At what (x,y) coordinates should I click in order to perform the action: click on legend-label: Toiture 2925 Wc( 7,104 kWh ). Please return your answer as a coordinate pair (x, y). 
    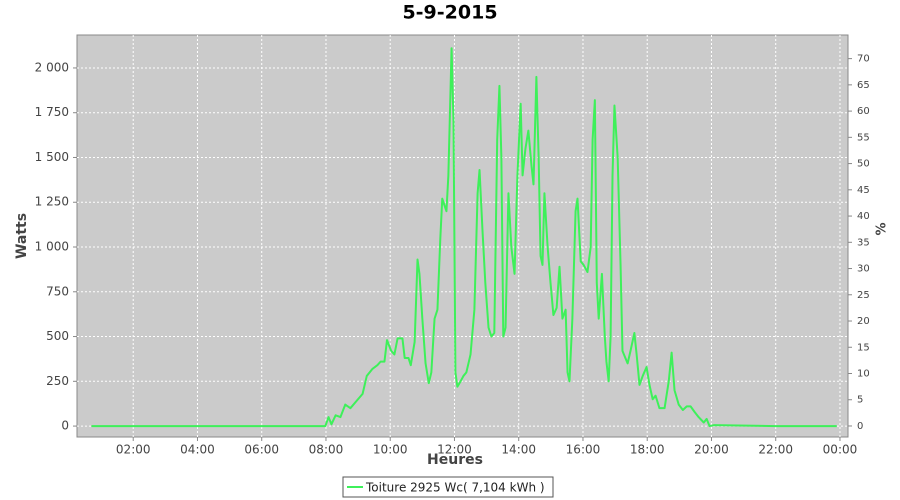
    Looking at the image, I should click on (455, 488).